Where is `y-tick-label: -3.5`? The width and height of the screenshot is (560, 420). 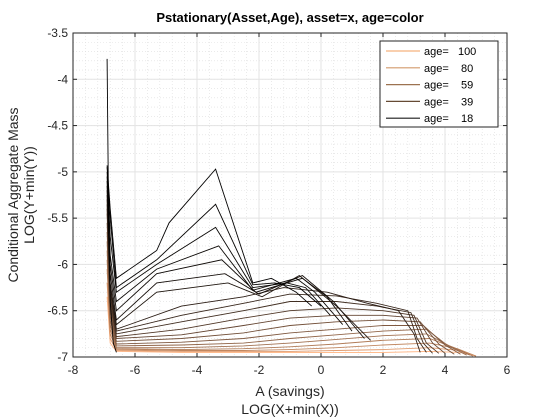 y-tick-label: -3.5 is located at coordinates (57, 33).